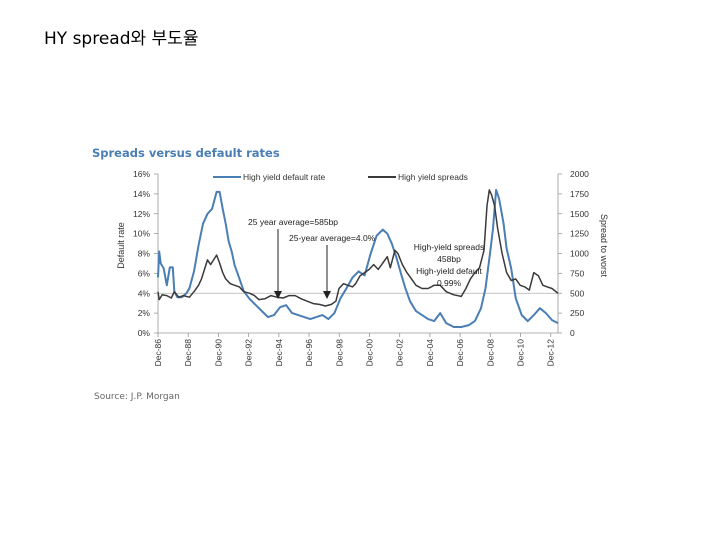 This screenshot has width=720, height=540. Describe the element at coordinates (144, 273) in the screenshot. I see `y-tick-label-left: 6%` at that location.